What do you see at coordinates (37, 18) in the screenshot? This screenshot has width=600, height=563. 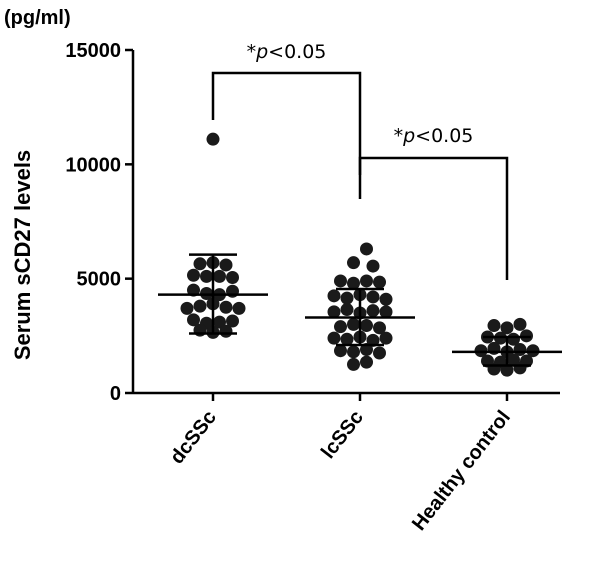 I see `y-axis-unit-label: (pg/ml)` at bounding box center [37, 18].